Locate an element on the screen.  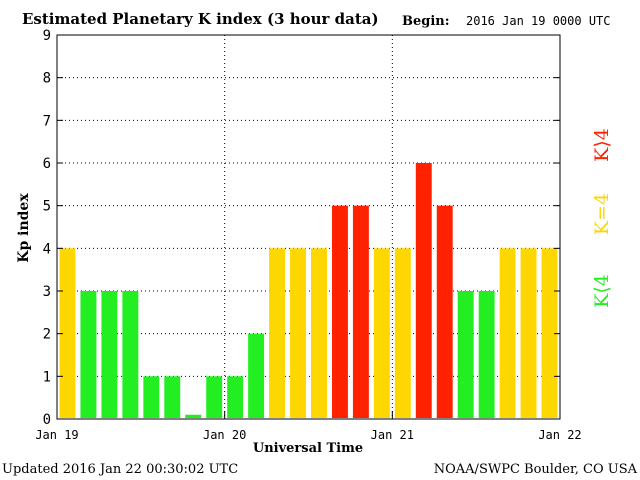
begin-value: 2016 Jan 19 0000 UTC is located at coordinates (538, 21).